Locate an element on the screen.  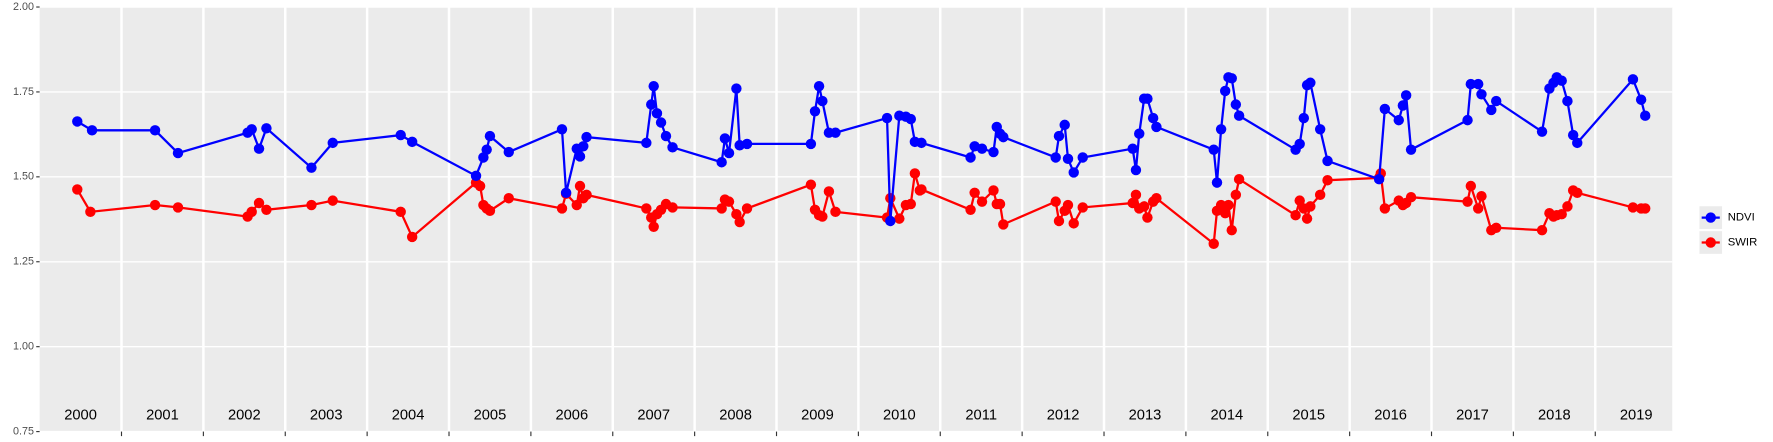
legend-key-point is located at coordinates (1710, 217).